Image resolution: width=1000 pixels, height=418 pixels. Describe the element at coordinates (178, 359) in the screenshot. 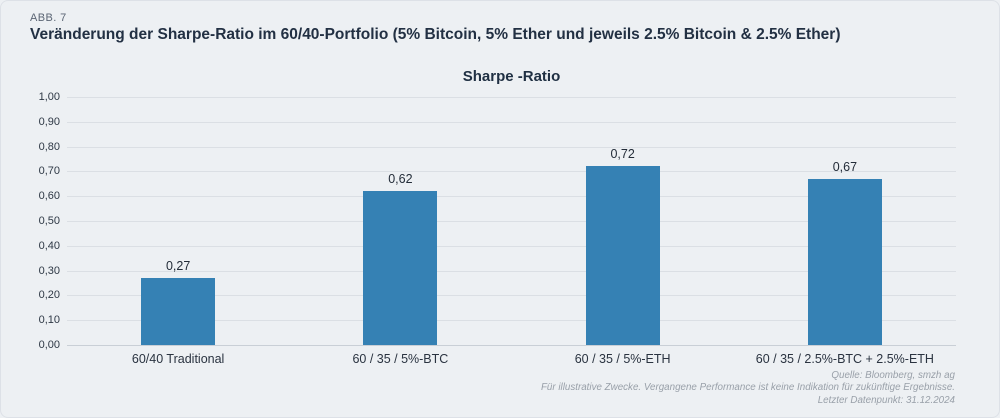

I see `x-tick-label: 60/40 Traditional` at that location.